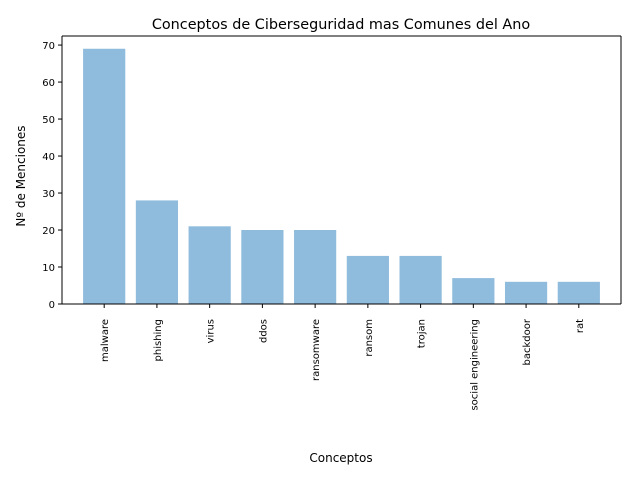 This screenshot has width=640, height=484. I want to click on x-tick-label: malware, so click(105, 340).